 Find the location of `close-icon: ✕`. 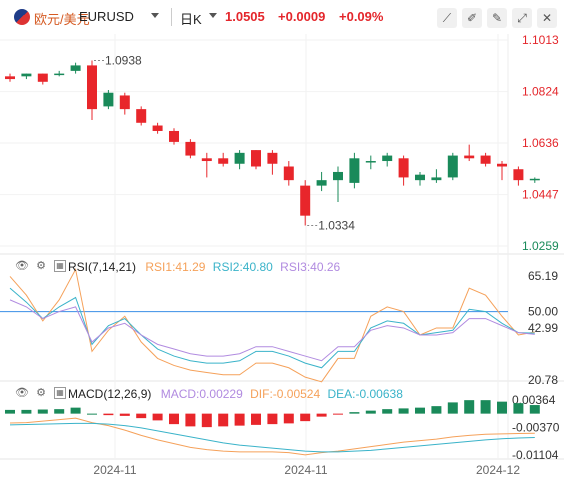

close-icon: ✕ is located at coordinates (547, 18).